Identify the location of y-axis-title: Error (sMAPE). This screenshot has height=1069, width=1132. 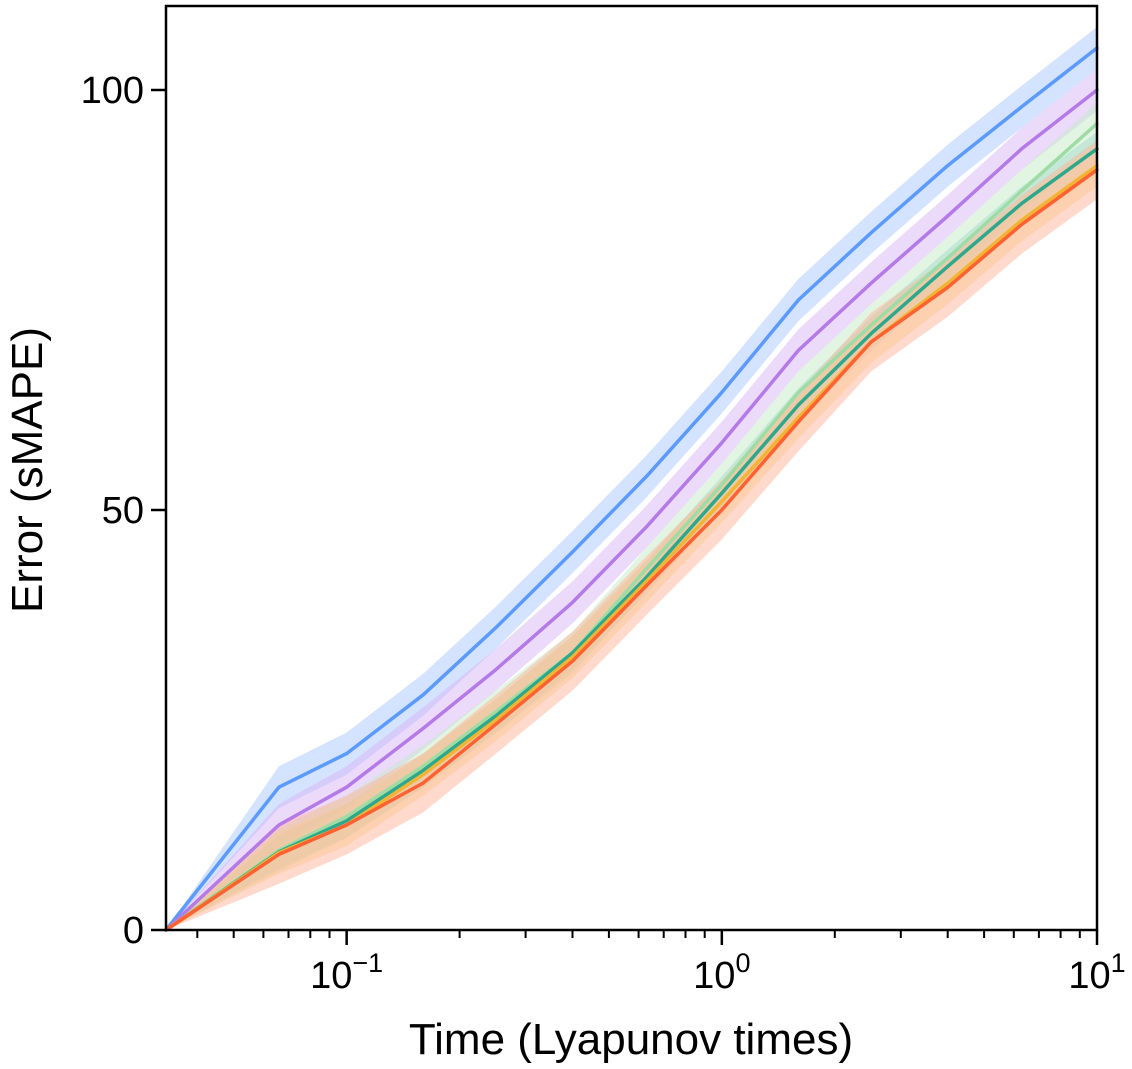
(27, 470).